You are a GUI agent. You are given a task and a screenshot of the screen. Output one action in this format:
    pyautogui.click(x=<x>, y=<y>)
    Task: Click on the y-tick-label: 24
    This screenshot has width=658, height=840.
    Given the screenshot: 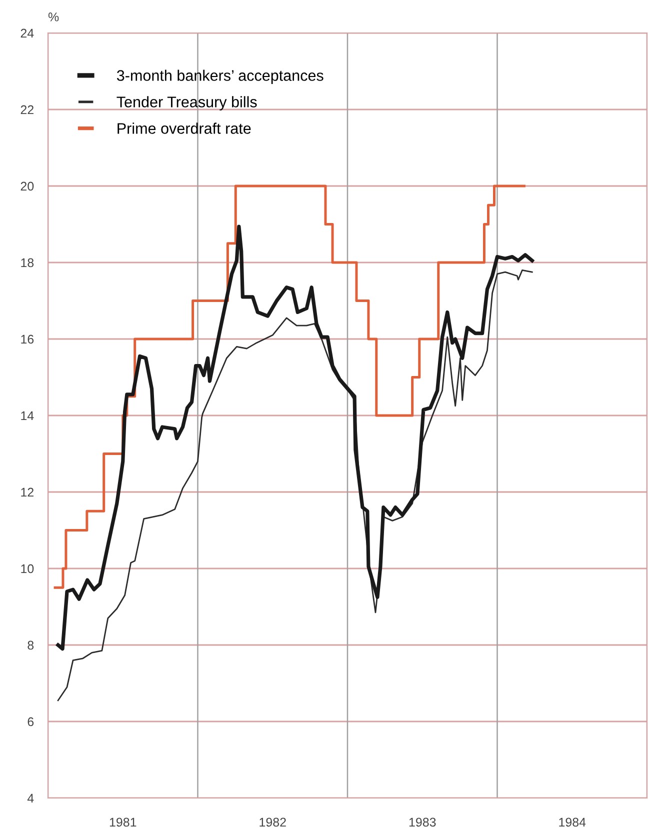 What is the action you would take?
    pyautogui.click(x=27, y=33)
    